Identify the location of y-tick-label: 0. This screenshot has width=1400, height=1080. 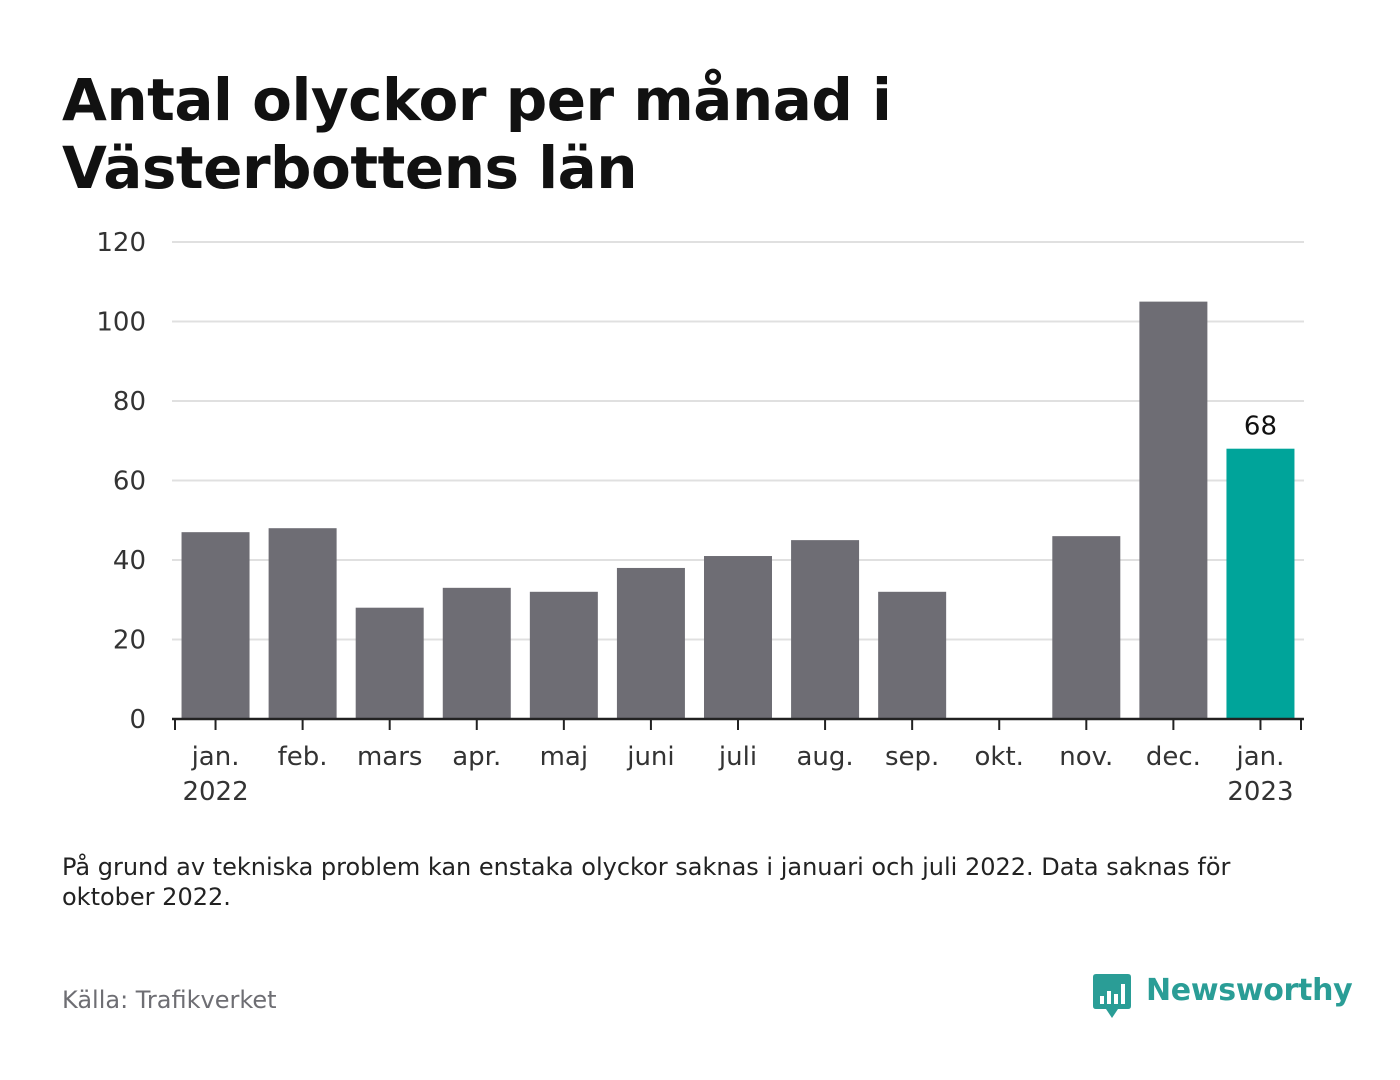
(137, 720).